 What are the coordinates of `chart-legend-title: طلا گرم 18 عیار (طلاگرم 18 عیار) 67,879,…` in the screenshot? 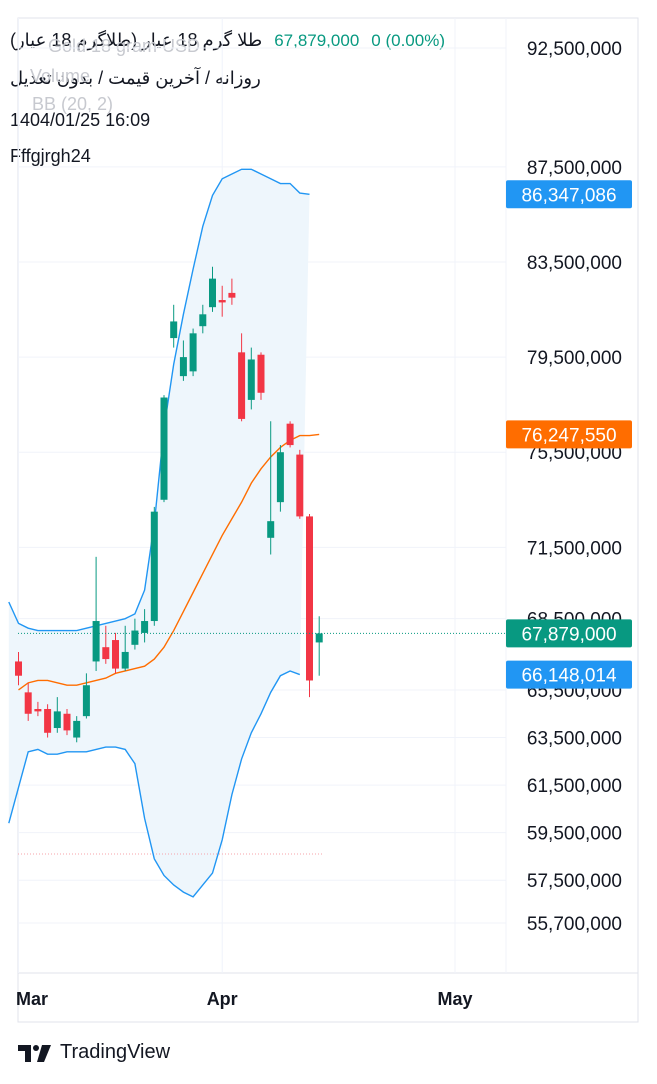 It's located at (227, 40).